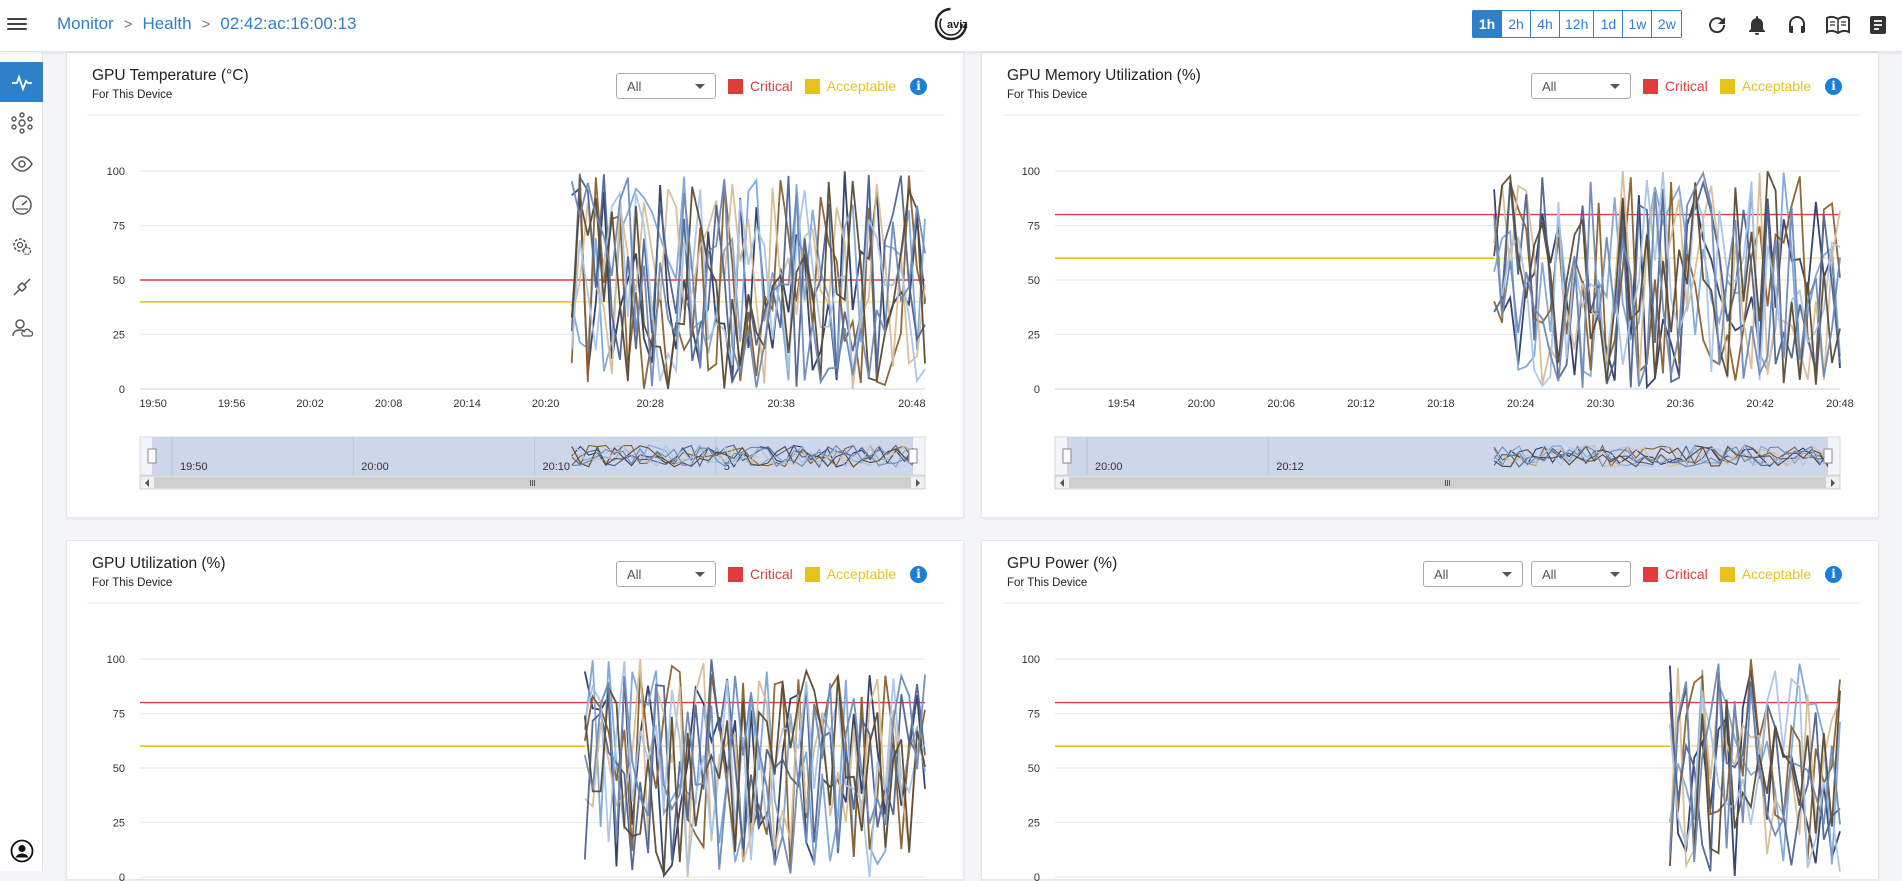 The height and width of the screenshot is (881, 1902). What do you see at coordinates (1609, 24) in the screenshot?
I see `range-1d-button: 1d` at bounding box center [1609, 24].